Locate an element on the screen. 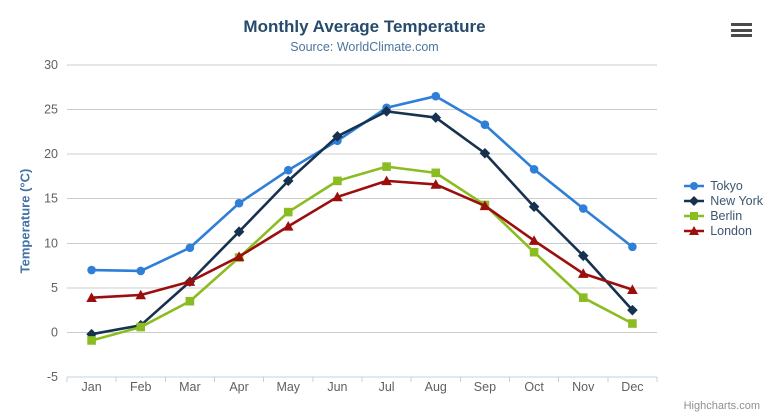 This screenshot has height=416, width=769. x-axis-label: Dec is located at coordinates (632, 387).